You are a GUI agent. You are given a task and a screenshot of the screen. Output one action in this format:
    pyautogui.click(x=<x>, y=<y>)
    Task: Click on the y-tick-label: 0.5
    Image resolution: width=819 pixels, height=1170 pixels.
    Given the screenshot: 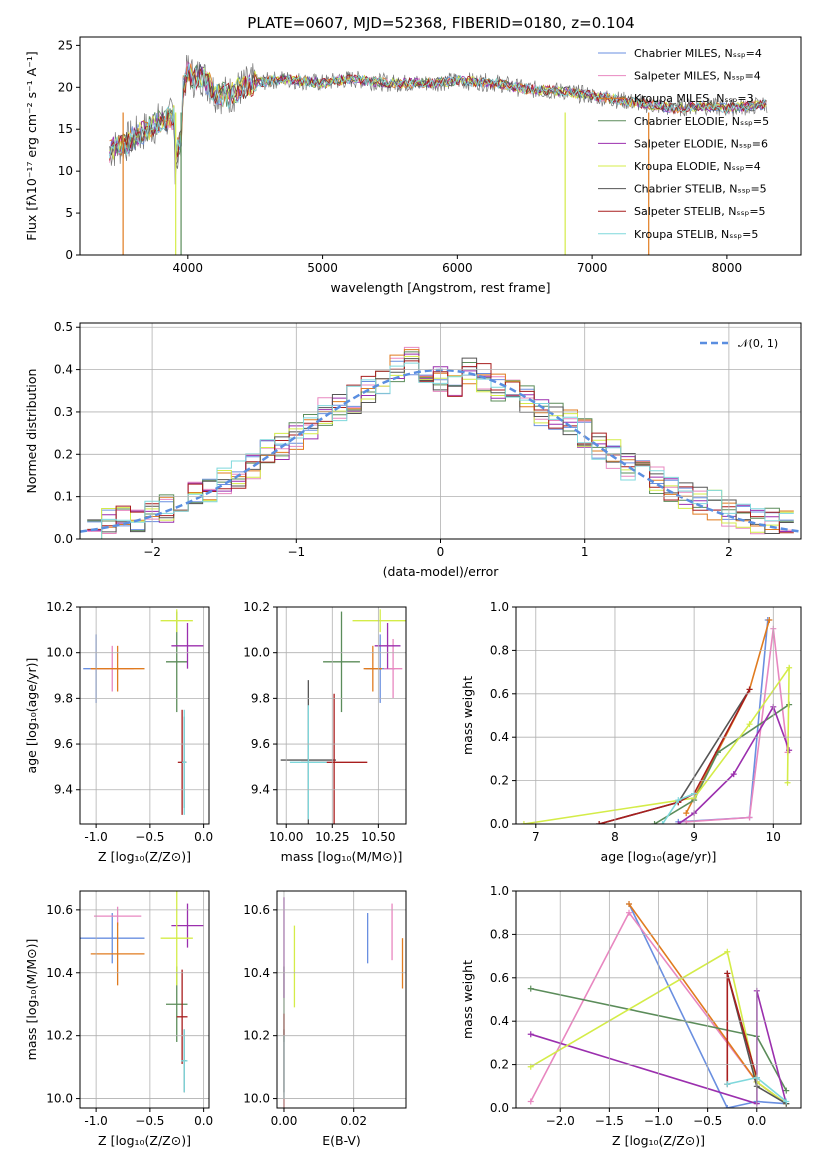 What is the action you would take?
    pyautogui.click(x=63, y=327)
    